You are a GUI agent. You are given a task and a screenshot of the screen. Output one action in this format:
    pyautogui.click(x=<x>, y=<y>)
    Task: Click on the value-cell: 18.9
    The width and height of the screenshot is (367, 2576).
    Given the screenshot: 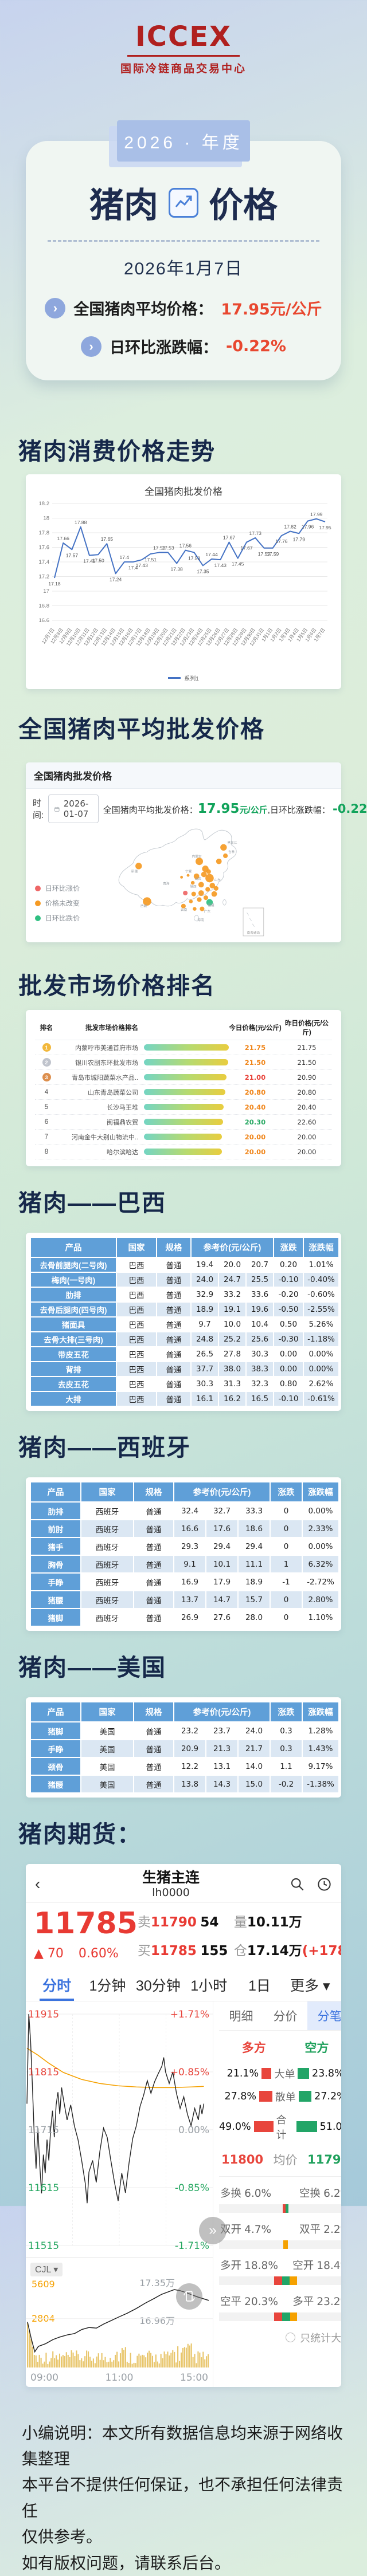 What is the action you would take?
    pyautogui.click(x=254, y=1581)
    